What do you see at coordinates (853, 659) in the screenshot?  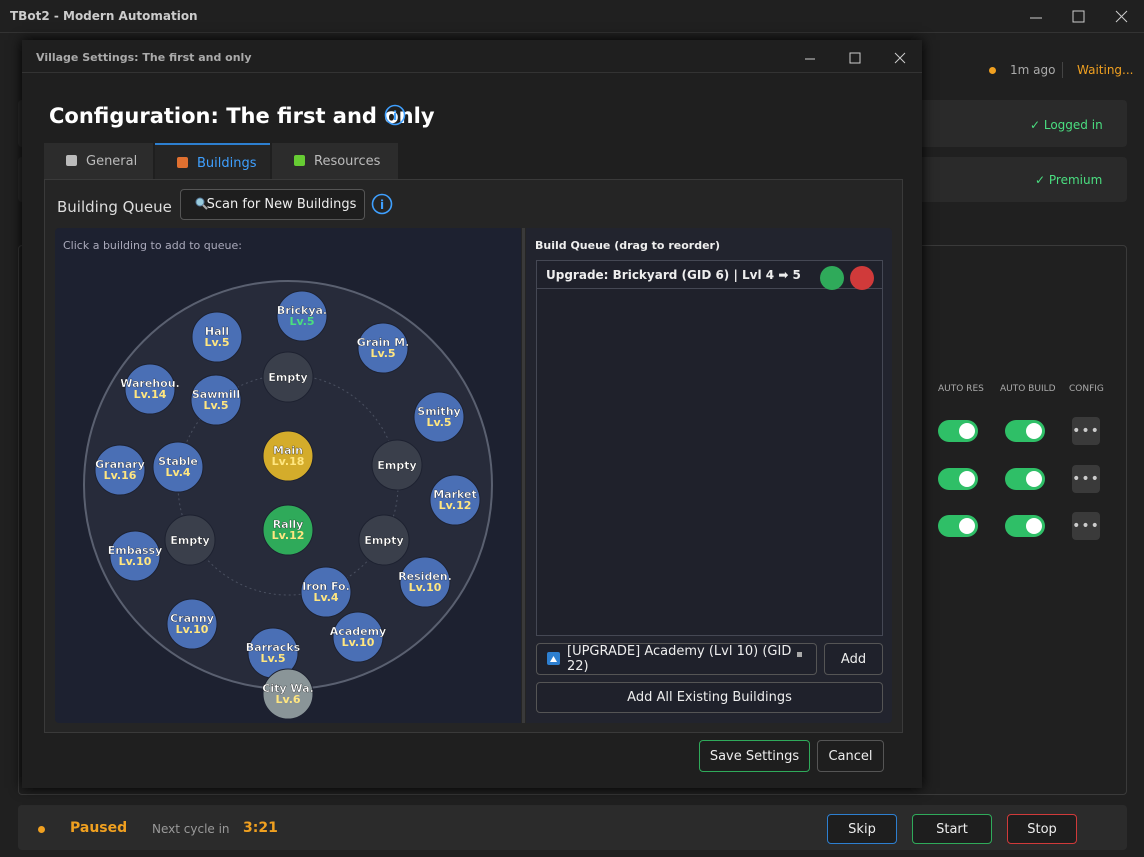 I see `add-button: Add` at bounding box center [853, 659].